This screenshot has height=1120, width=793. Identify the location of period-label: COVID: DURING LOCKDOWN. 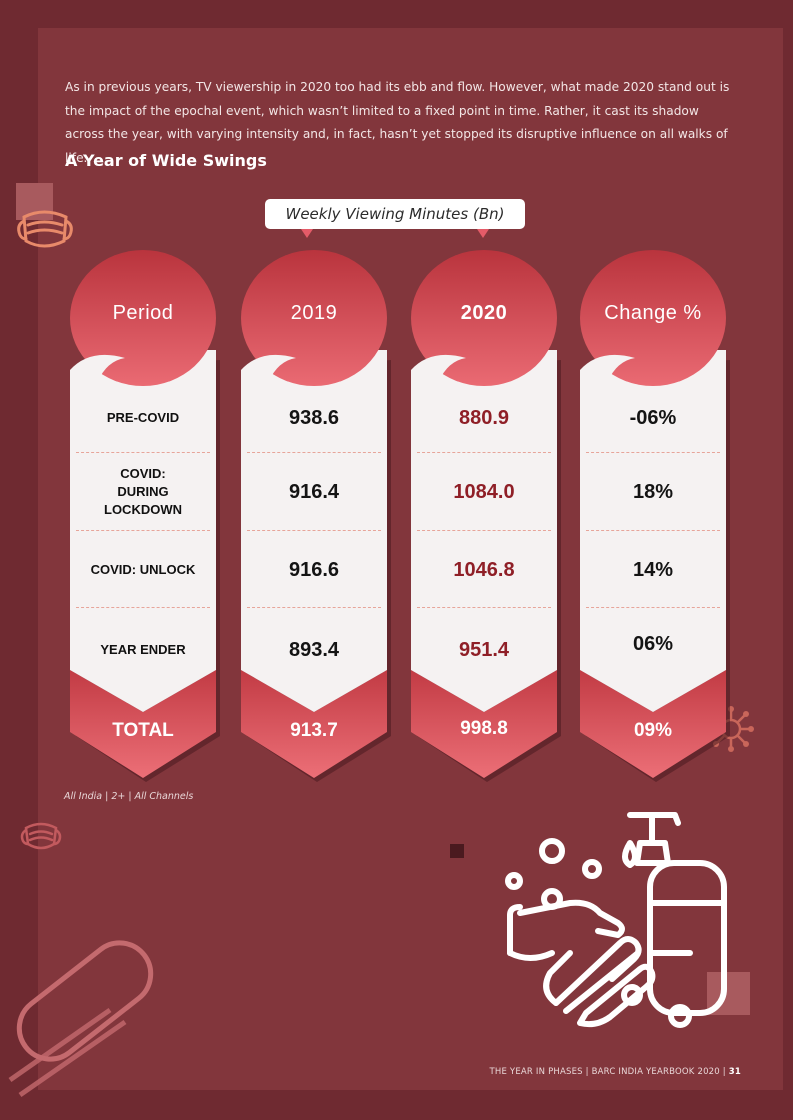
(143, 491).